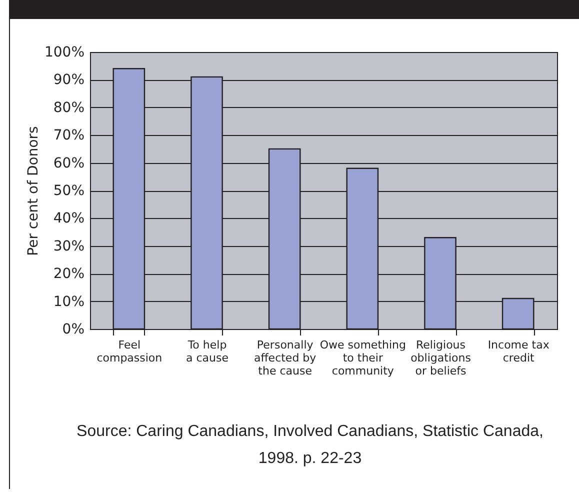  What do you see at coordinates (68, 136) in the screenshot?
I see `y-tick-label: 70%` at bounding box center [68, 136].